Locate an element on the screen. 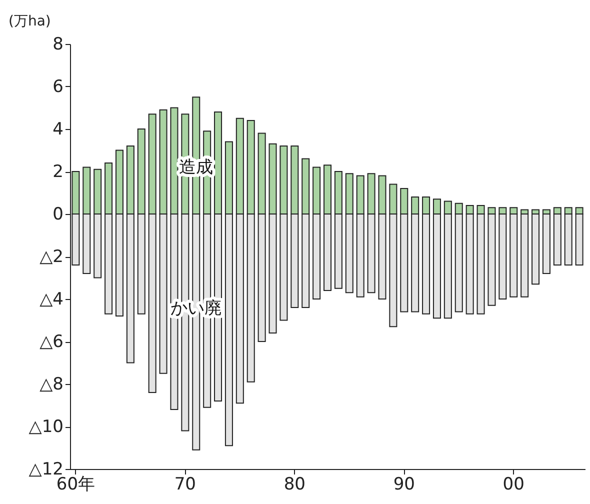 Image resolution: width=590 pixels, height=504 pixels. x-tick-label: 90 is located at coordinates (404, 484).